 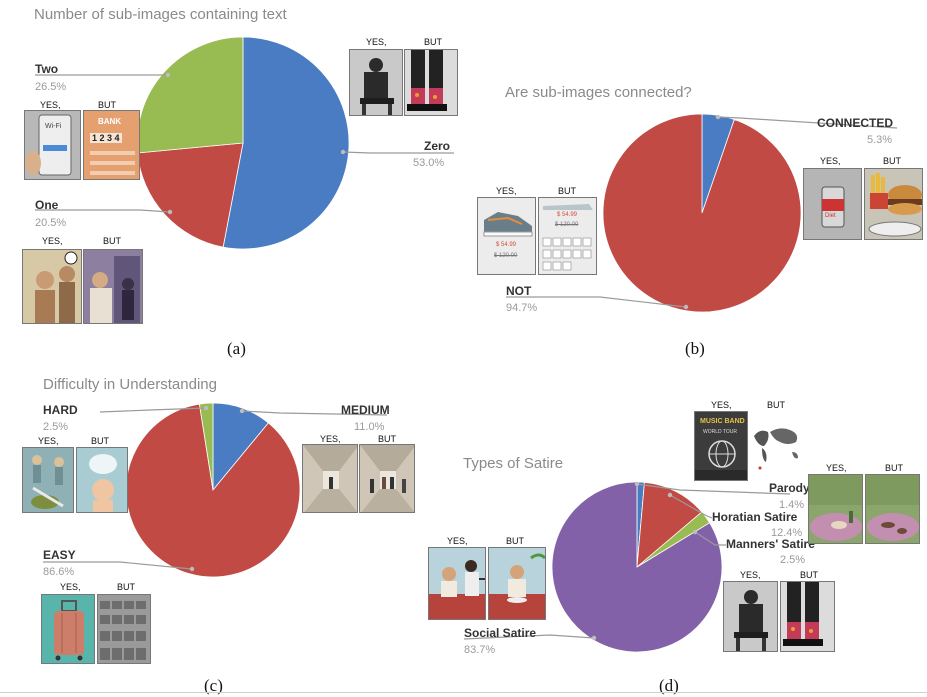 I want to click on pie-slice-zero, so click(x=286, y=143).